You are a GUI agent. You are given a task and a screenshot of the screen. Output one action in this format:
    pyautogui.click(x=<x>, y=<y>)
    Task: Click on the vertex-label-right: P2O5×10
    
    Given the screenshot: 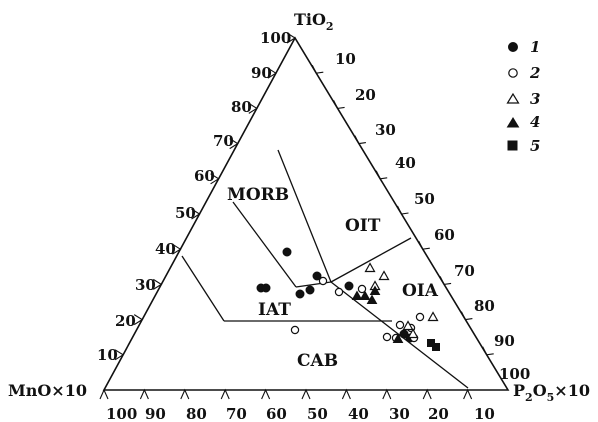 What is the action you would take?
    pyautogui.click(x=551, y=392)
    